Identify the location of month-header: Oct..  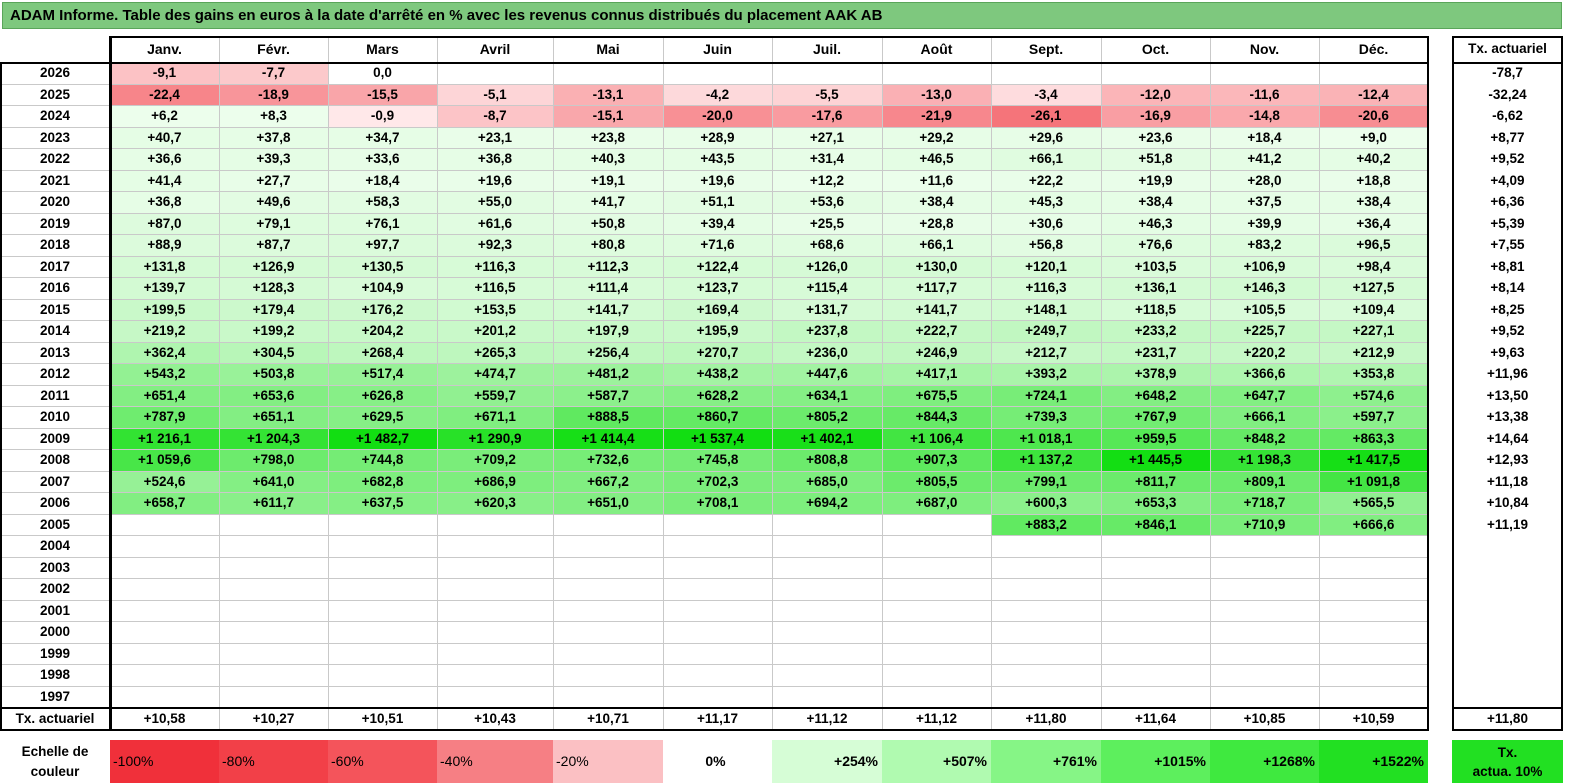
(1155, 49).